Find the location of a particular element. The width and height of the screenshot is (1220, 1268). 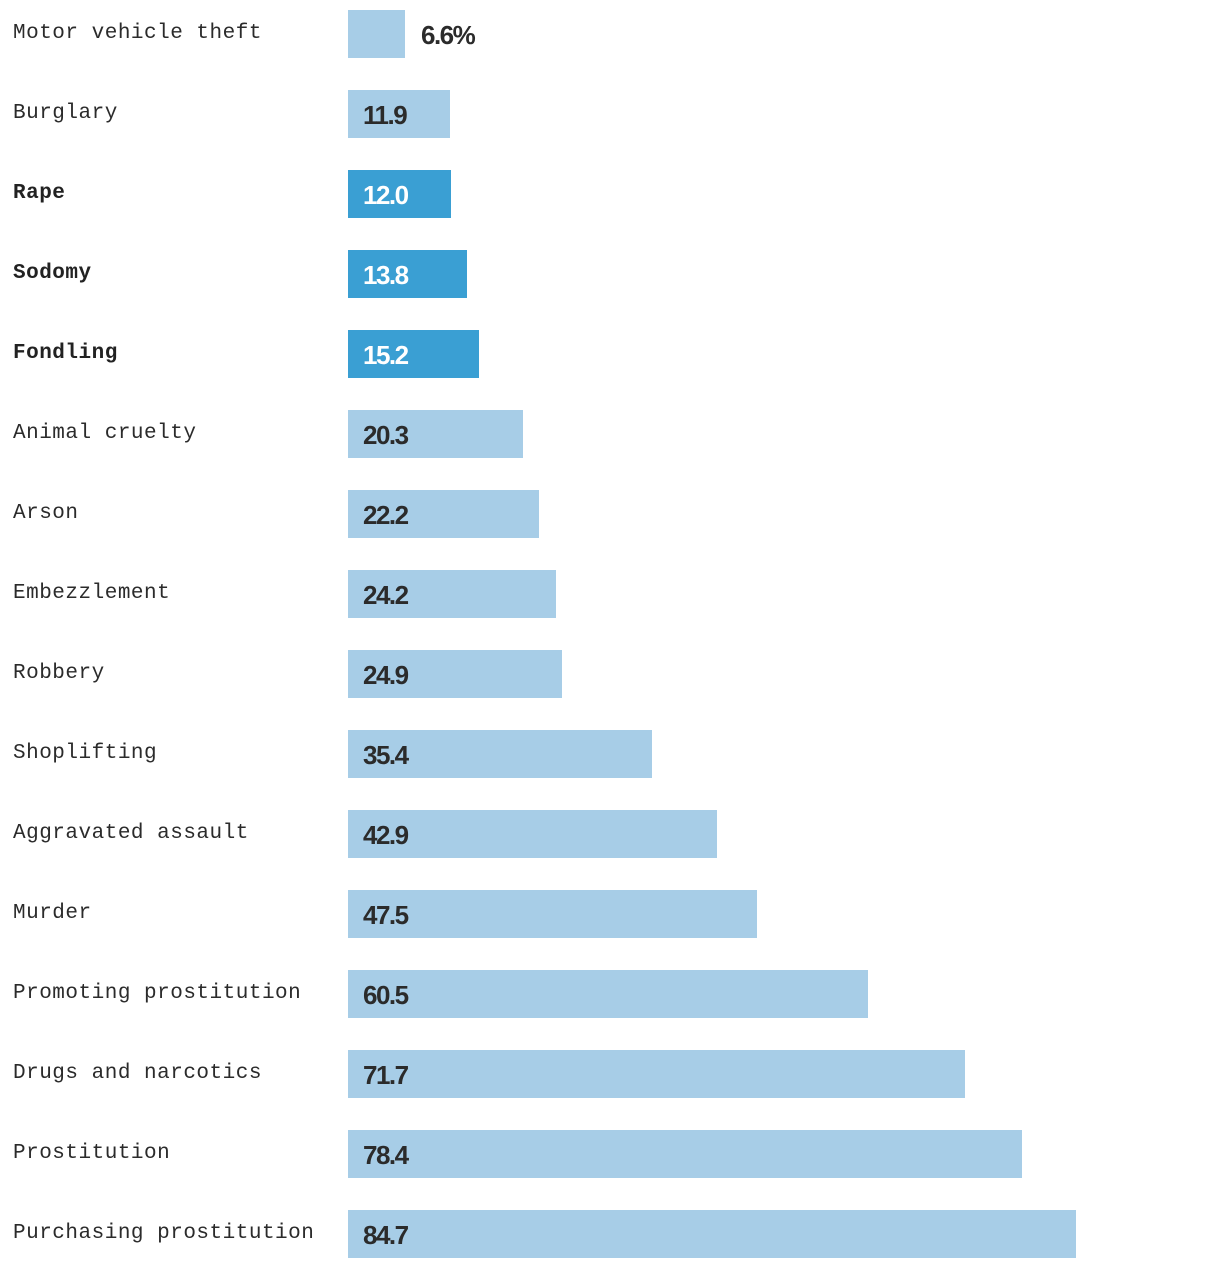

category-label: Drugs and narcotics is located at coordinates (137, 1073).